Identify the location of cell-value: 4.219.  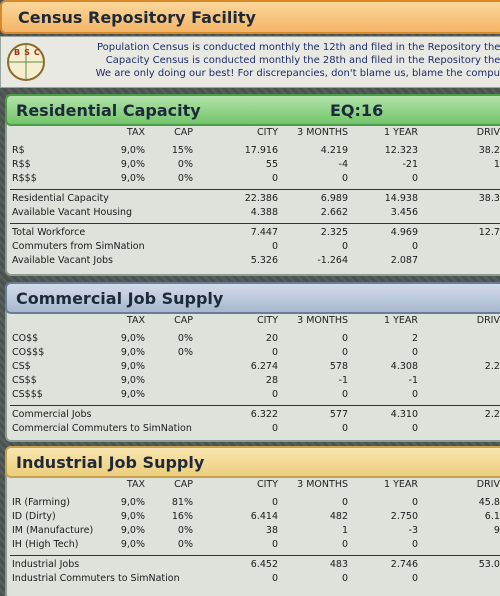
(334, 150).